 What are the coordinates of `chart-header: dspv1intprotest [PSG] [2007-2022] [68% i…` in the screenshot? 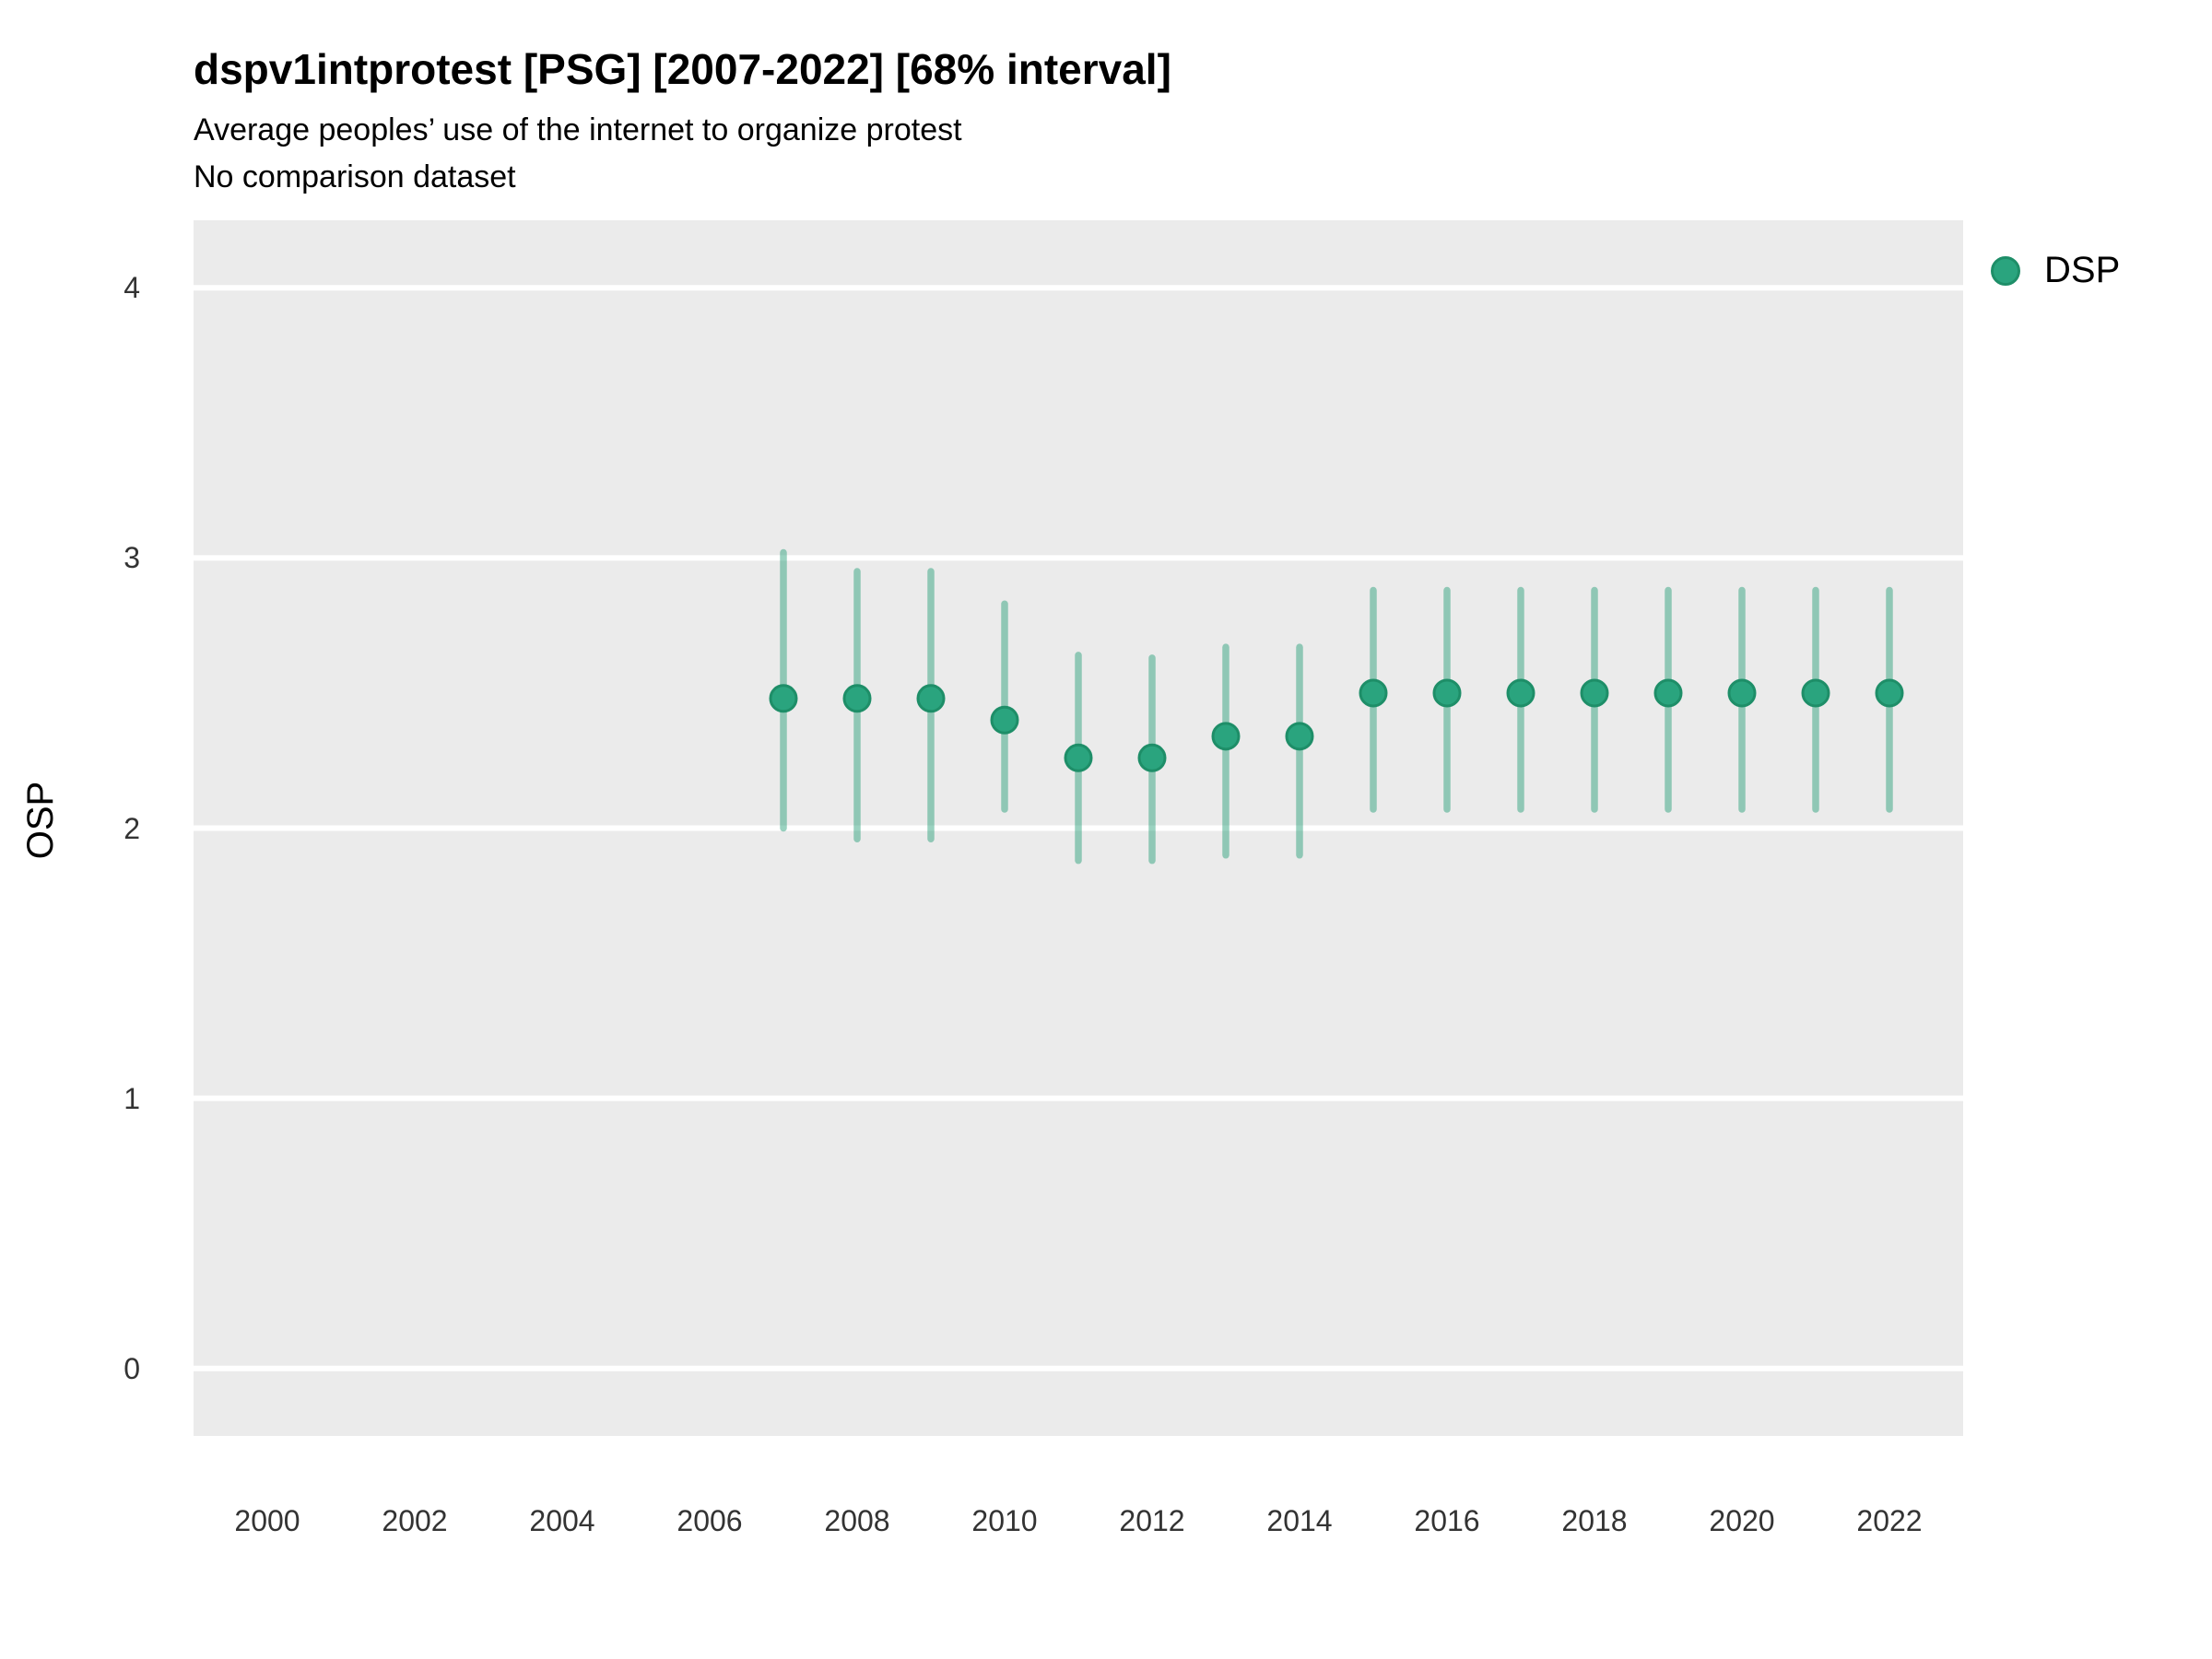 It's located at (682, 119).